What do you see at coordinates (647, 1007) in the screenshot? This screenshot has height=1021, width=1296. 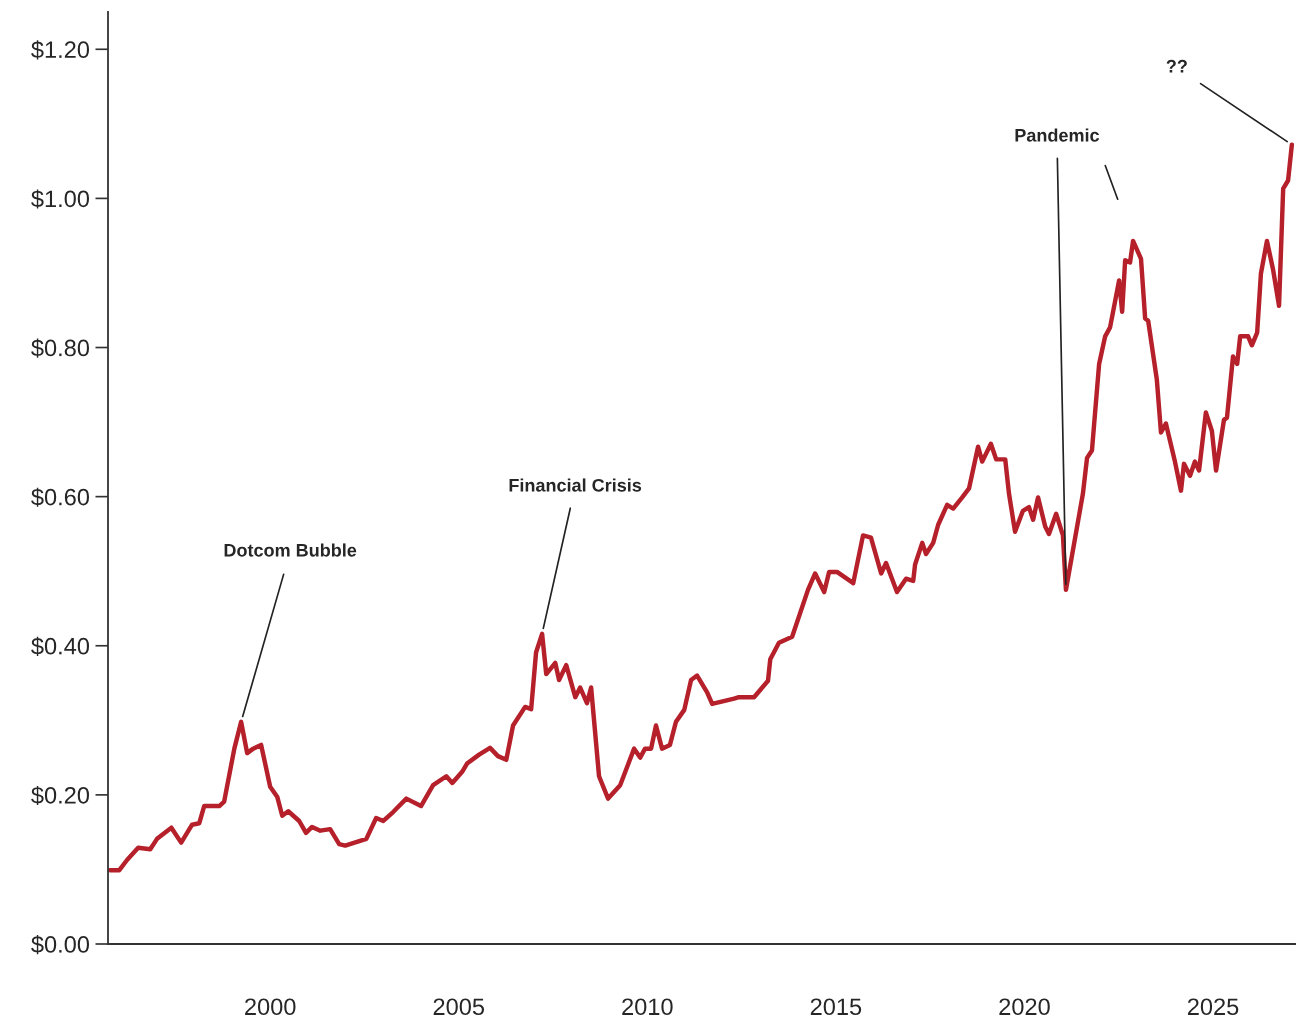 I see `x-tick-label: 2010` at bounding box center [647, 1007].